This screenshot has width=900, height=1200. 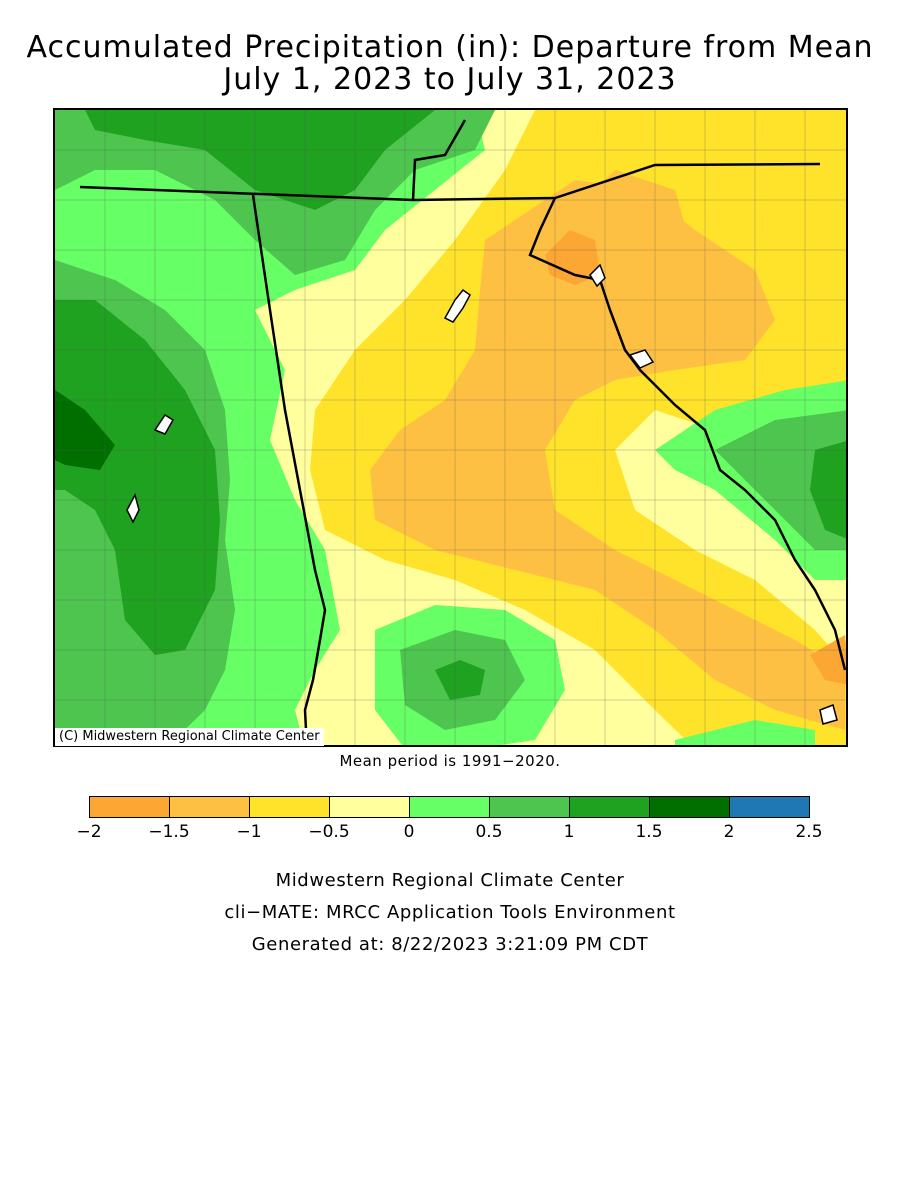 What do you see at coordinates (450, 79) in the screenshot?
I see `map-subtitle-dates: July 1, 2023 to July 31, 2023` at bounding box center [450, 79].